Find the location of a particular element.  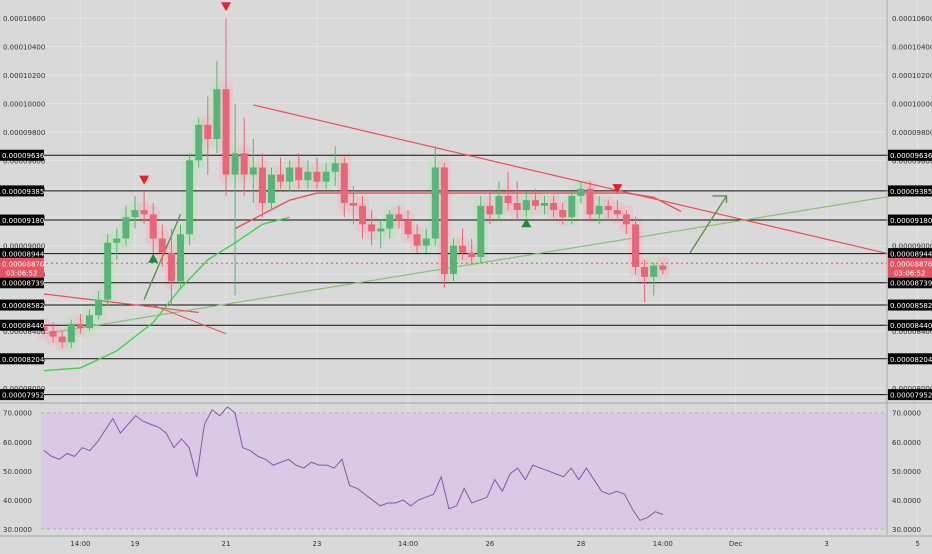

level-label-right: 0.00009385 is located at coordinates (911, 192).